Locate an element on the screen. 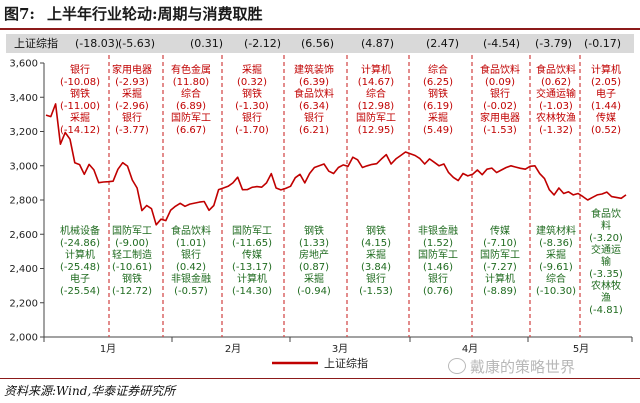  leader-annotation: (12.98) is located at coordinates (376, 106).